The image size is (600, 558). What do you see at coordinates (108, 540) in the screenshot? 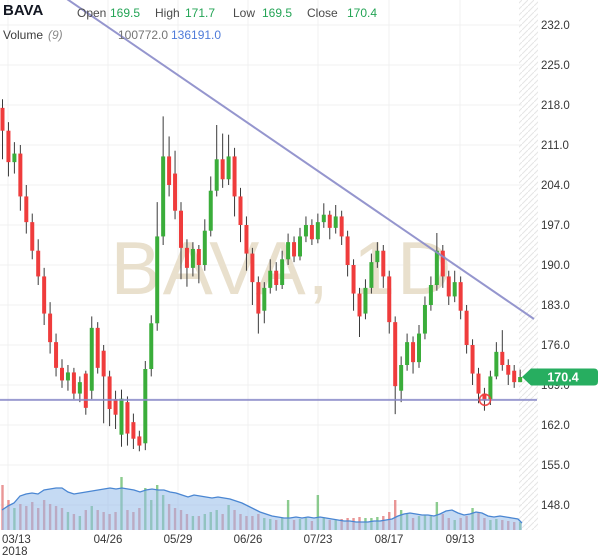
I see `time-axis-label: 04/26` at bounding box center [108, 540].